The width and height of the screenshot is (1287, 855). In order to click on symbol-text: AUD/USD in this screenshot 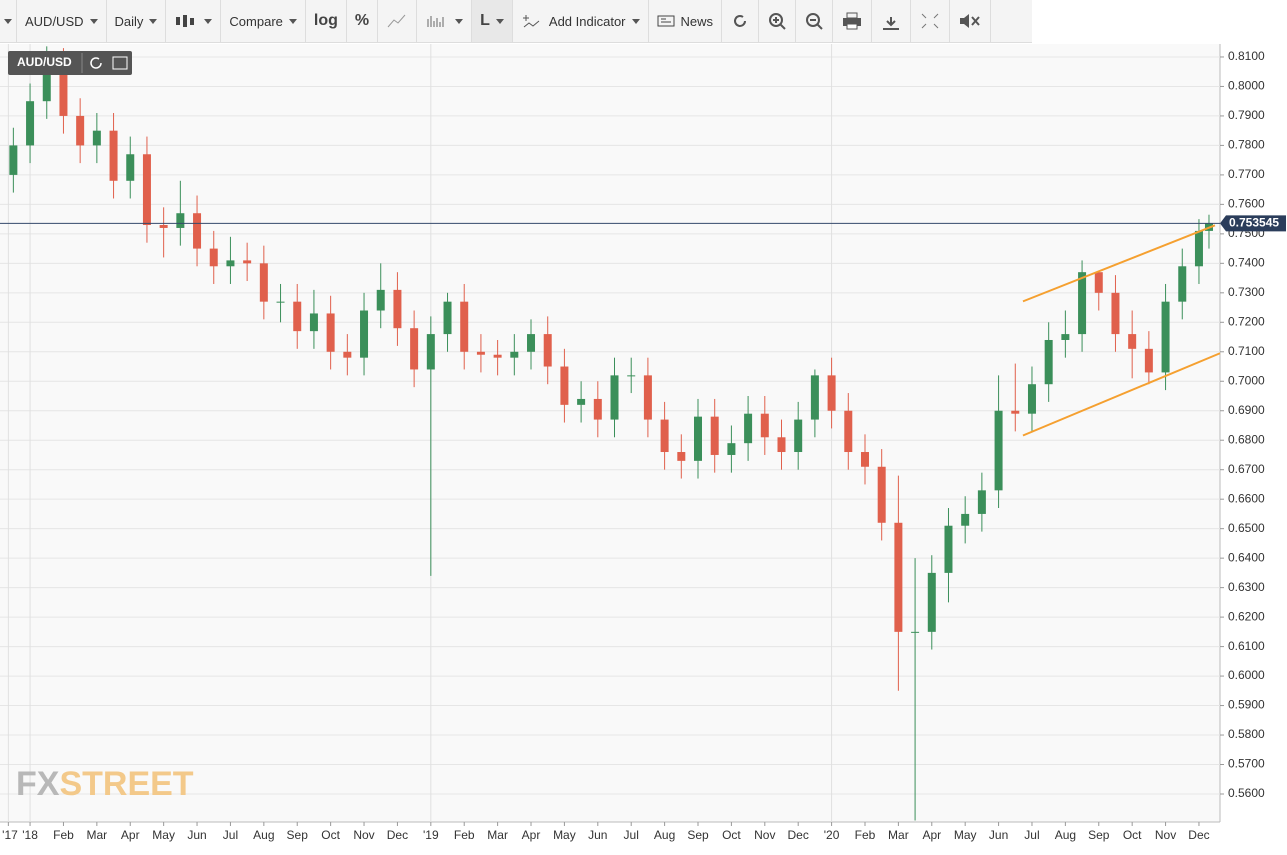, I will do `click(54, 21)`.